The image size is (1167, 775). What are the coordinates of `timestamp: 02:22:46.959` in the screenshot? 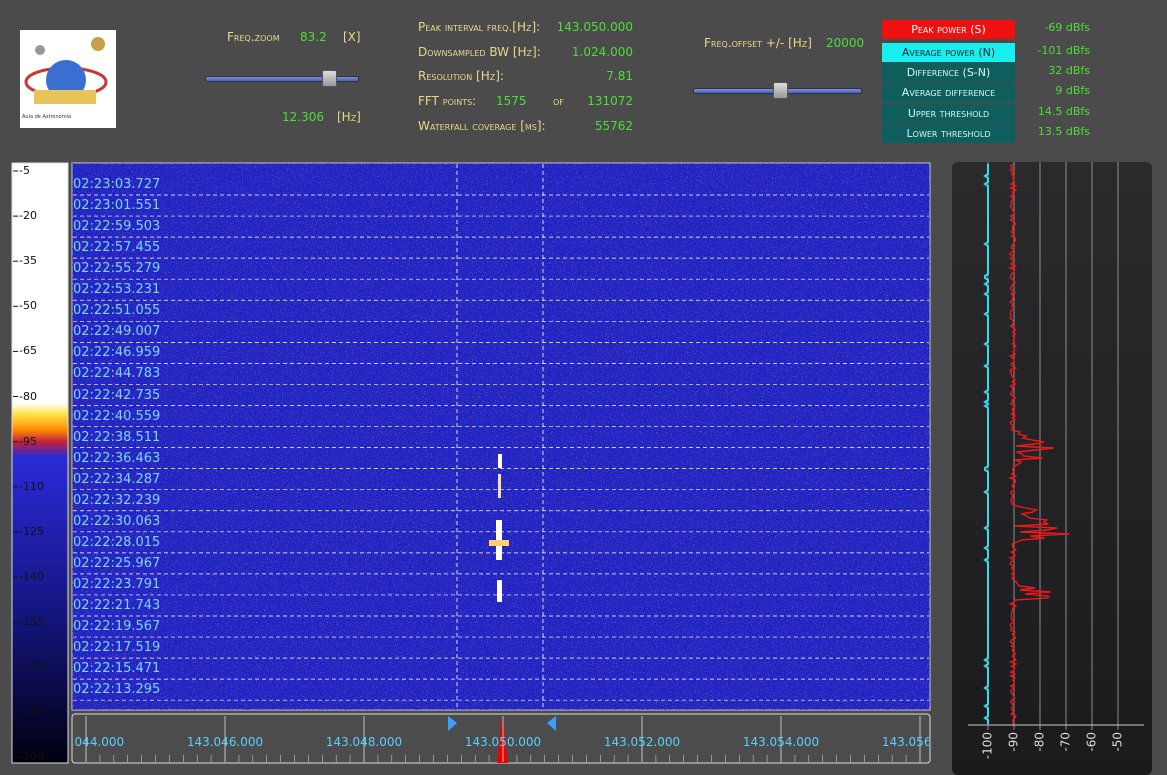 It's located at (117, 353).